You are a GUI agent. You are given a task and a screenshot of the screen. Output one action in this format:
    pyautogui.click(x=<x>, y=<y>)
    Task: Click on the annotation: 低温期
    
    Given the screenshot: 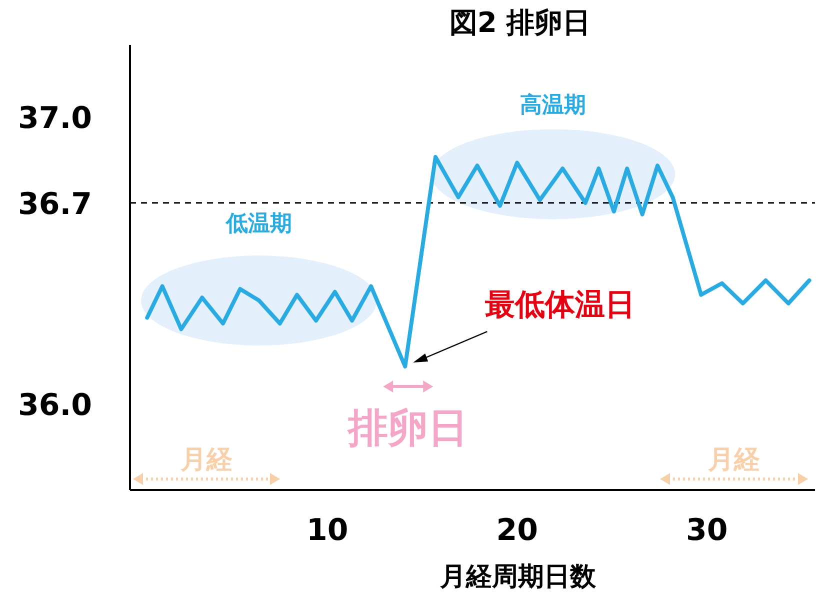 What is the action you would take?
    pyautogui.click(x=258, y=224)
    